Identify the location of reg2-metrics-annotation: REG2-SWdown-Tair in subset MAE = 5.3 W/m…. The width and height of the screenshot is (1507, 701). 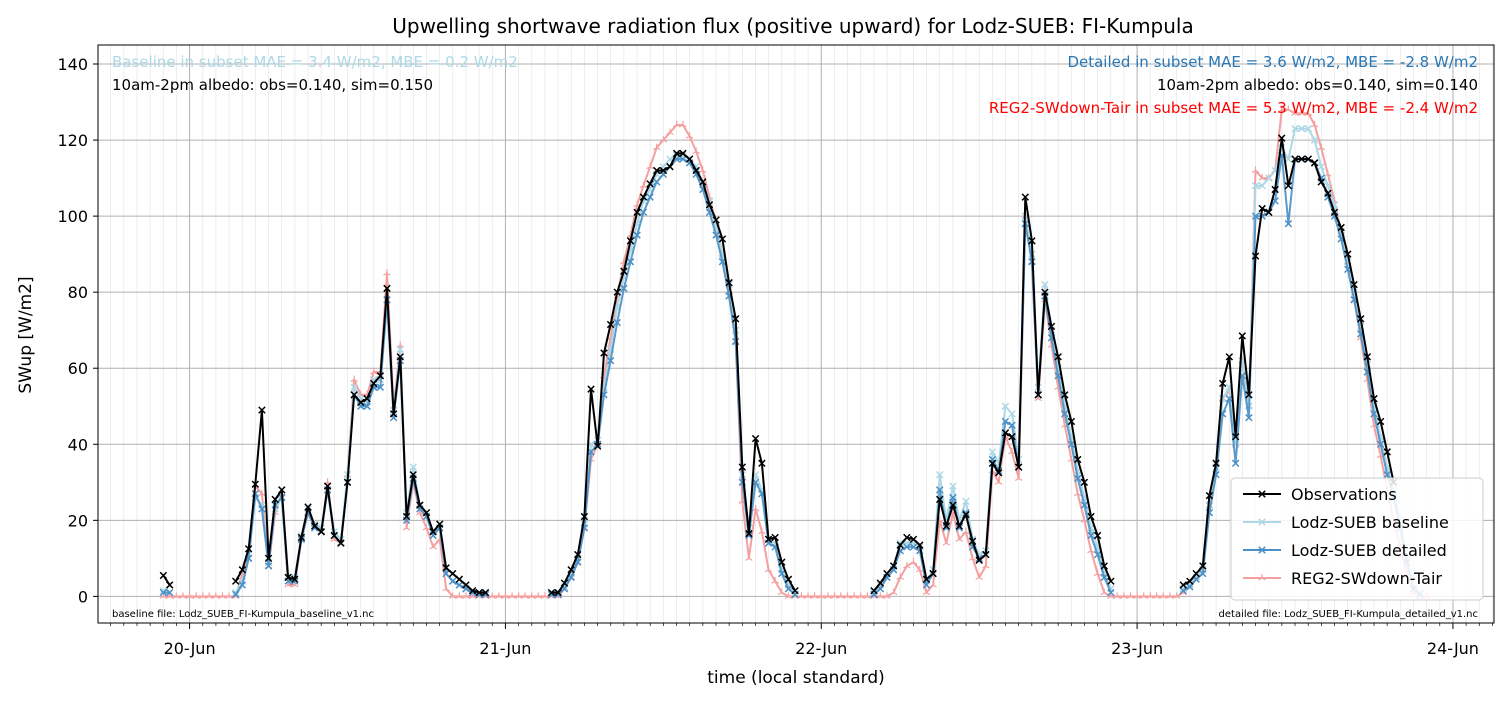
(1233, 108).